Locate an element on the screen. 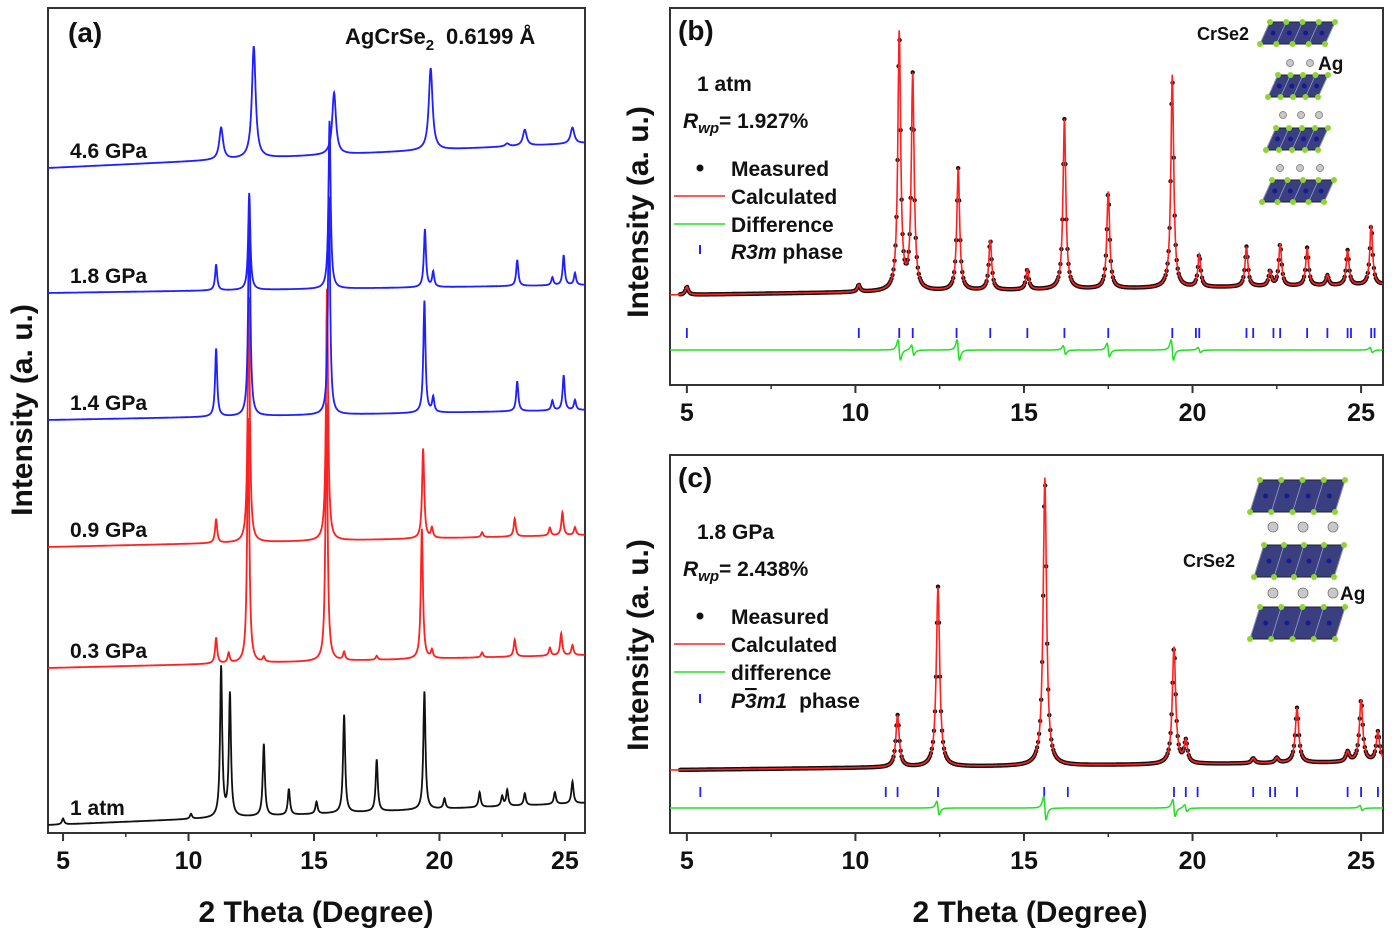 Image resolution: width=1400 pixels, height=937 pixels. rwp-value: = 2.438% is located at coordinates (764, 569).